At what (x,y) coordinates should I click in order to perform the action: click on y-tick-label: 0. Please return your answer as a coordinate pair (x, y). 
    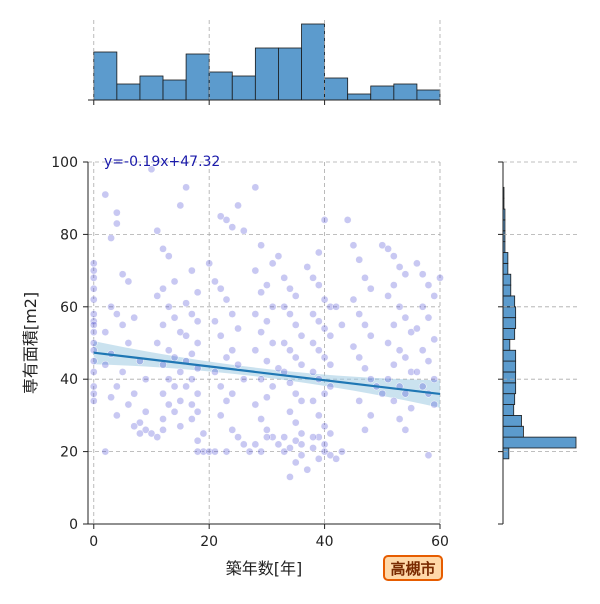
    Looking at the image, I should click on (73, 525).